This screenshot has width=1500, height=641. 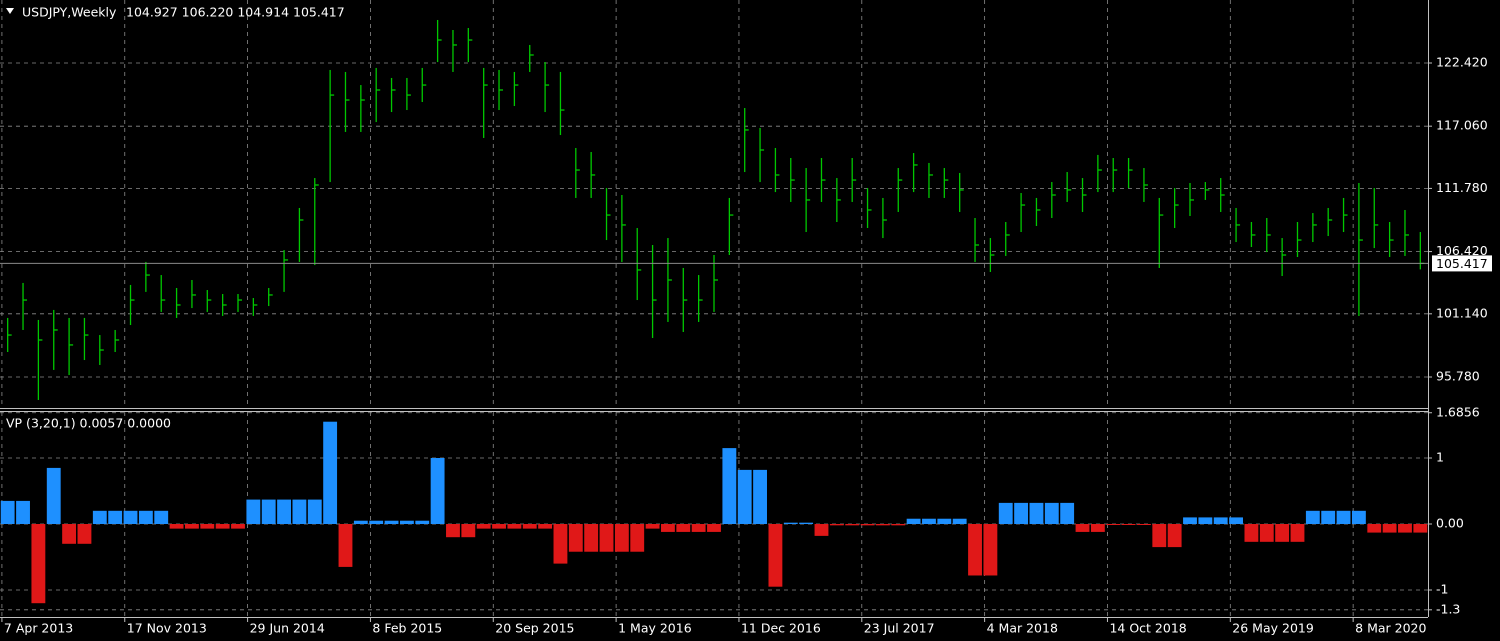 What do you see at coordinates (1440, 457) in the screenshot?
I see `y-tick-label: 1` at bounding box center [1440, 457].